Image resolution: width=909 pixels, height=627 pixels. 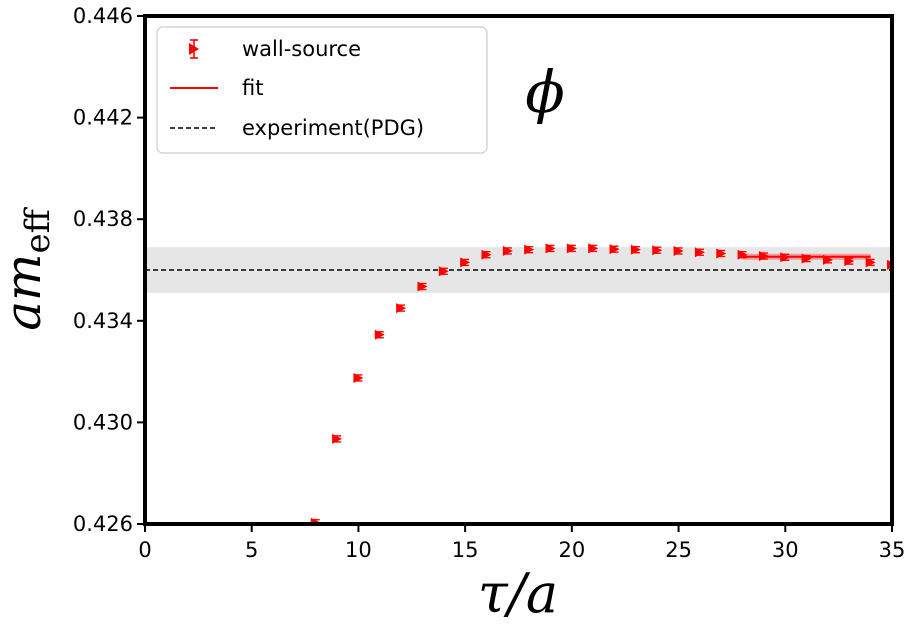 I want to click on y-axis-label: ameff, so click(x=29, y=268).